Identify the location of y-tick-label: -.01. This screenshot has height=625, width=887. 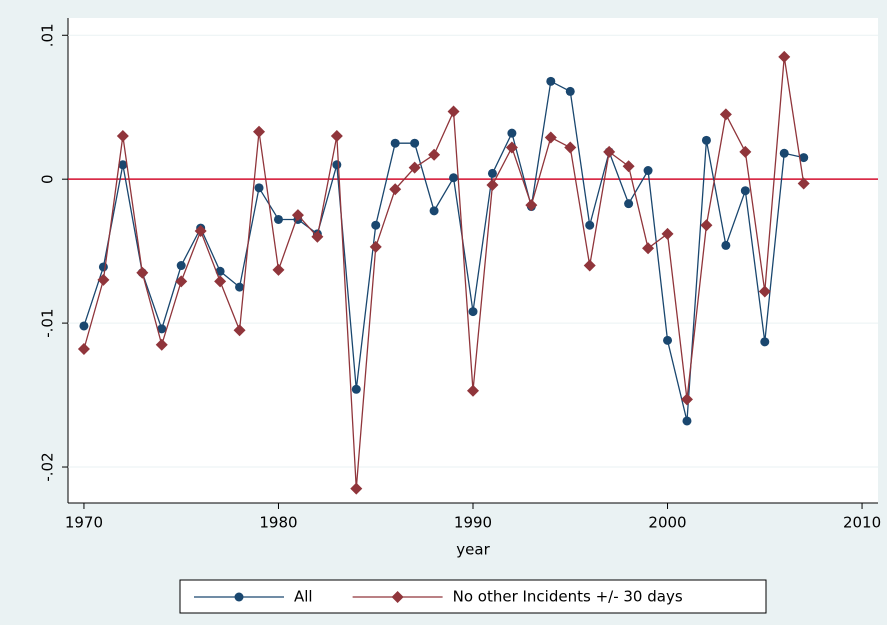
(48, 322).